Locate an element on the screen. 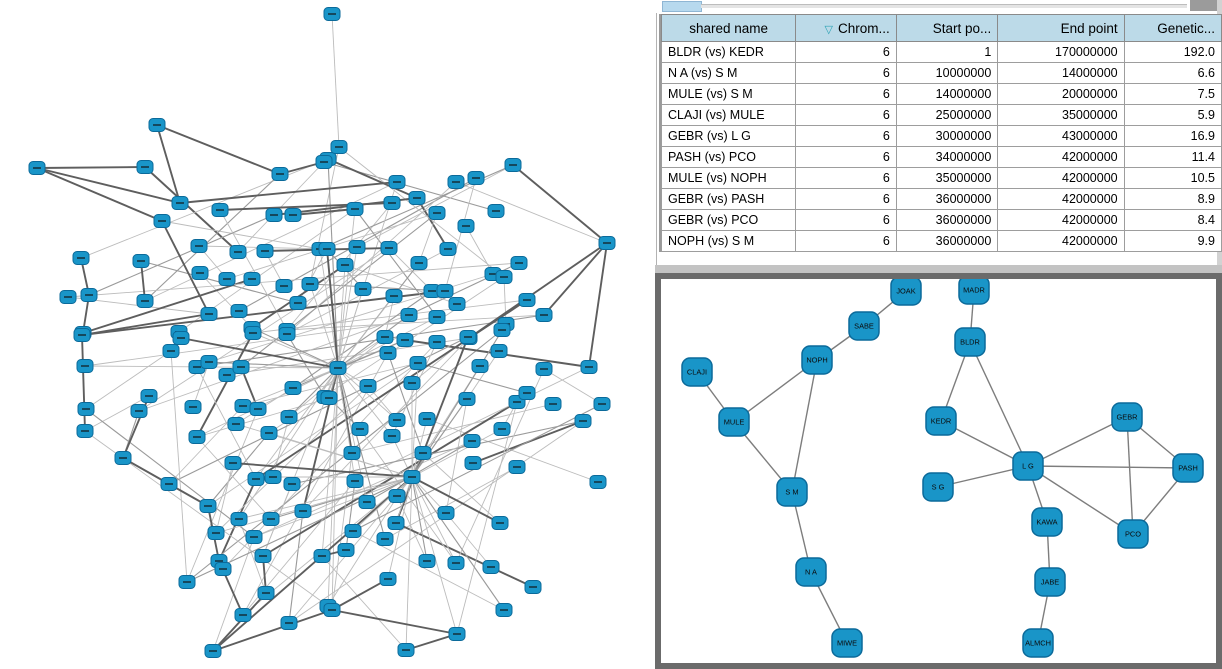 The height and width of the screenshot is (669, 1222). network-node-jabe: JABE is located at coordinates (1050, 582).